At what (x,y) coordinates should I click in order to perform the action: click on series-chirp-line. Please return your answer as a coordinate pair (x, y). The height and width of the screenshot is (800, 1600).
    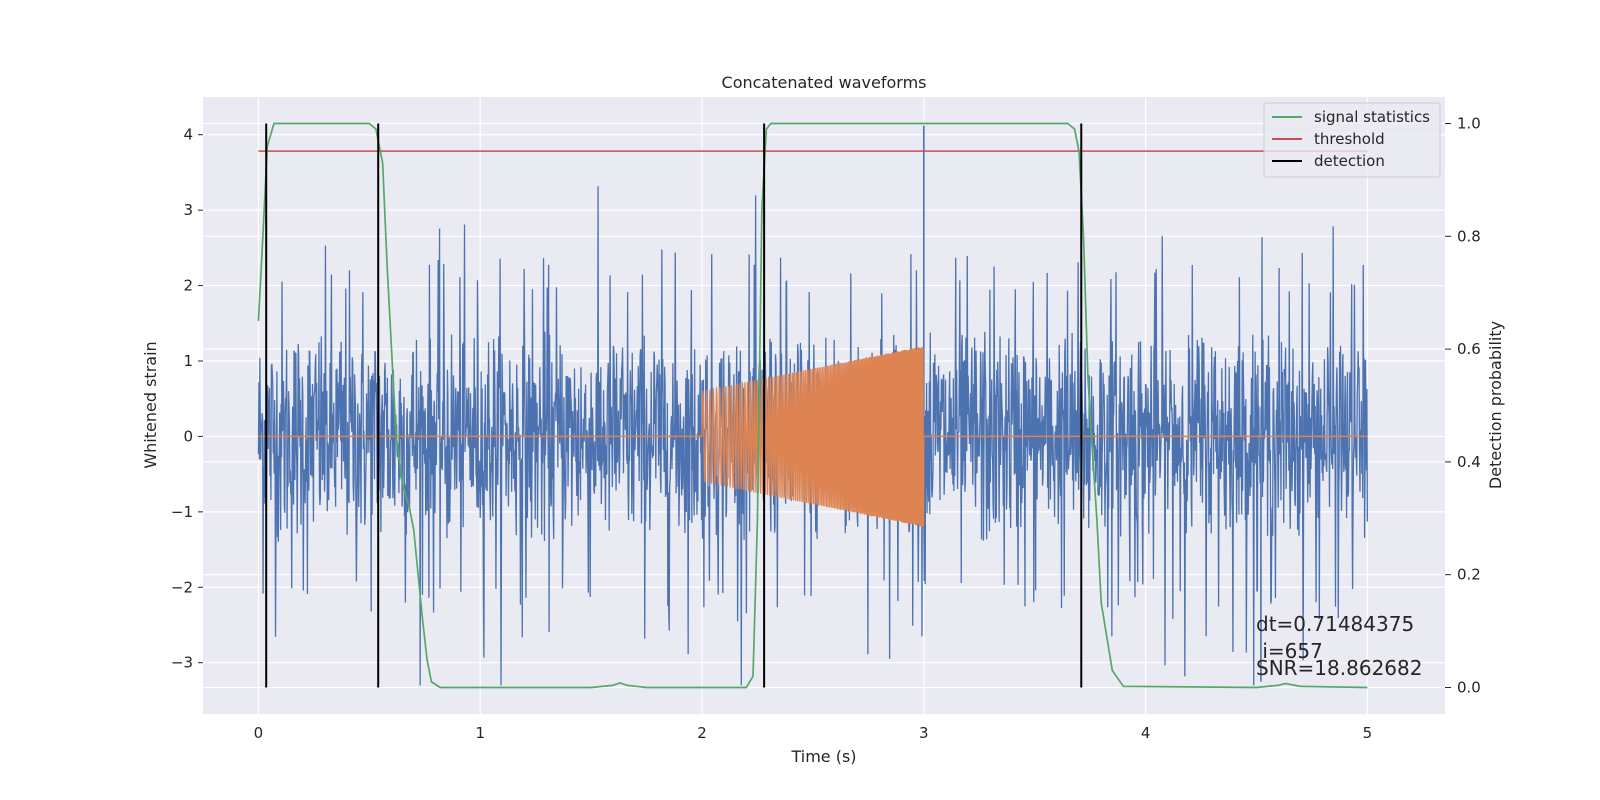
    Looking at the image, I should click on (813, 436).